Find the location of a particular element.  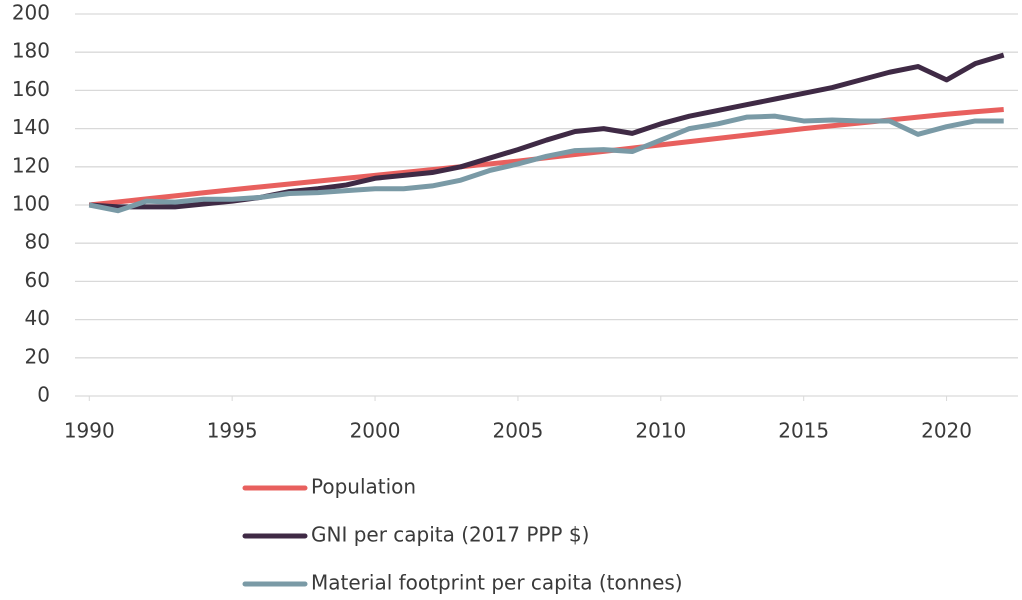

x-tick-label: 2020 is located at coordinates (946, 431).